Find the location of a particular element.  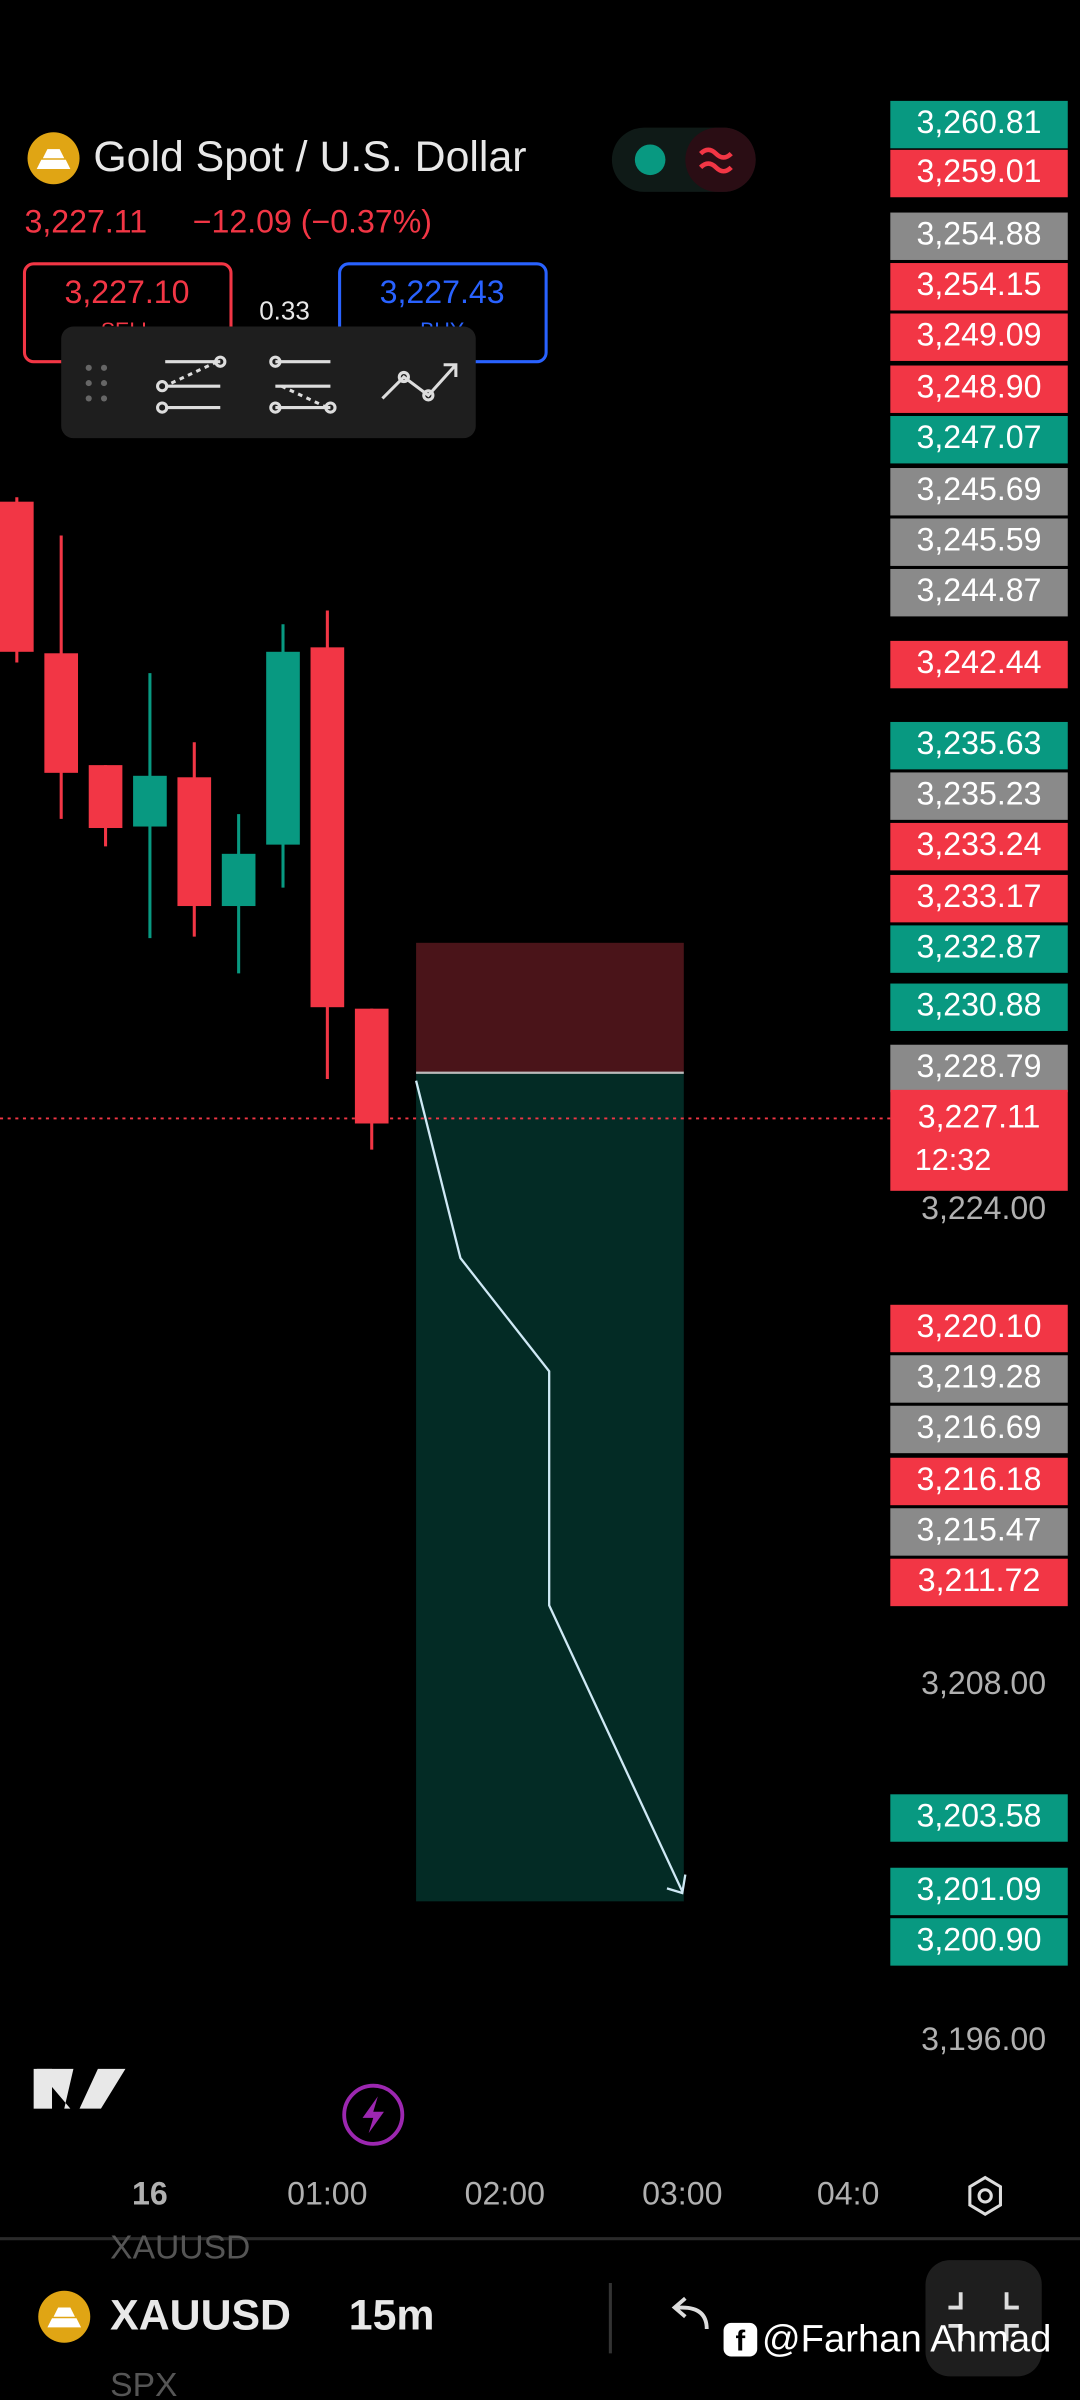

price-label: 3,203.58 is located at coordinates (979, 1816).